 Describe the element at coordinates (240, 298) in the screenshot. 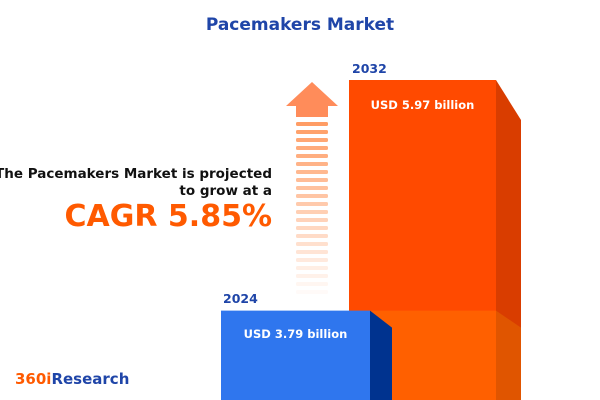

I see `year-label-2024: 2024` at that location.